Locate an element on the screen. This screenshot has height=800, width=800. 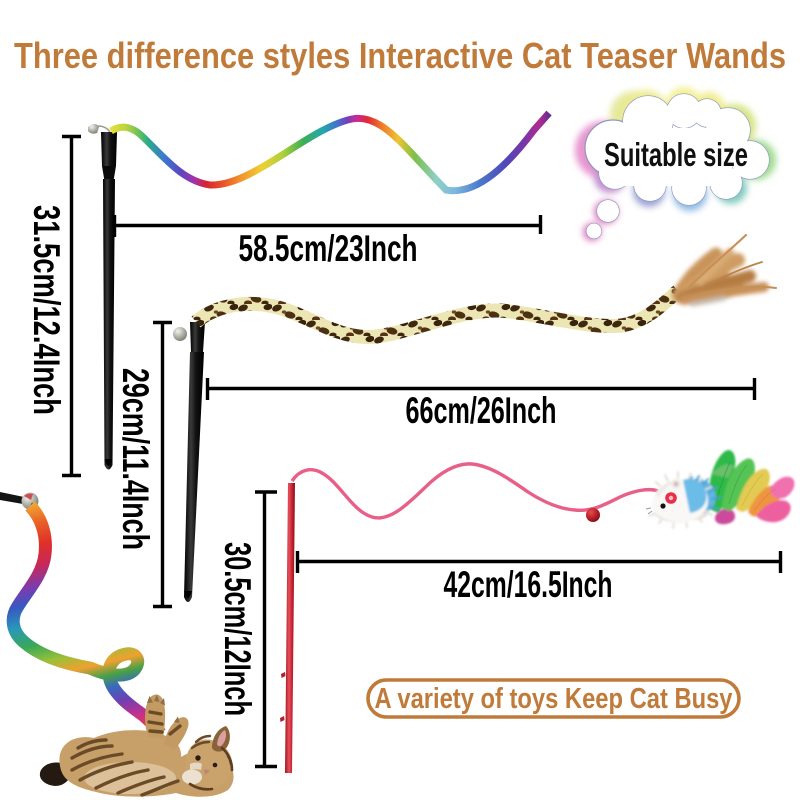
svg-text:A variety of toys Keep Cat Bus: A variety of toys Keep Cat Busy is located at coordinates (554, 699).